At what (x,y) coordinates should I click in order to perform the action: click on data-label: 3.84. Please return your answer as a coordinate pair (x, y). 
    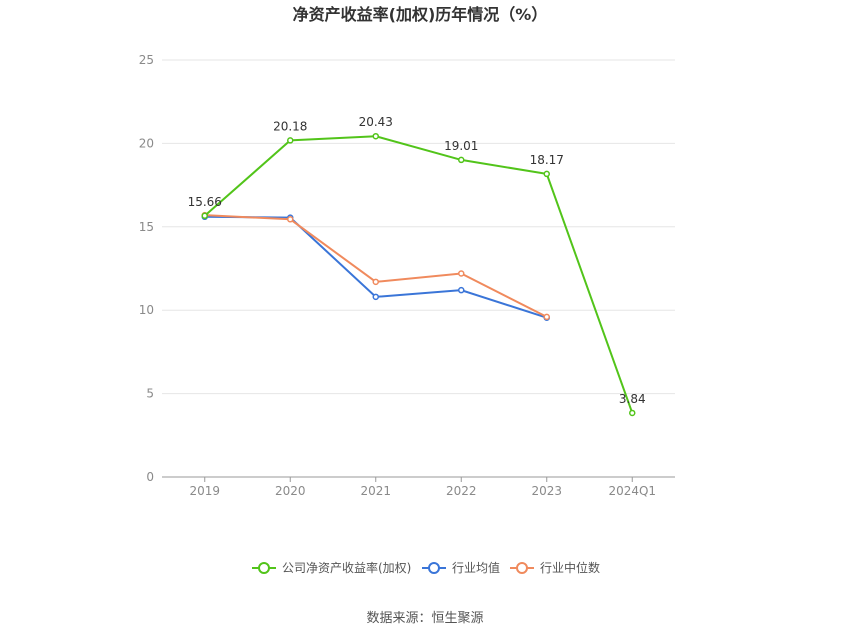
    Looking at the image, I should click on (632, 399).